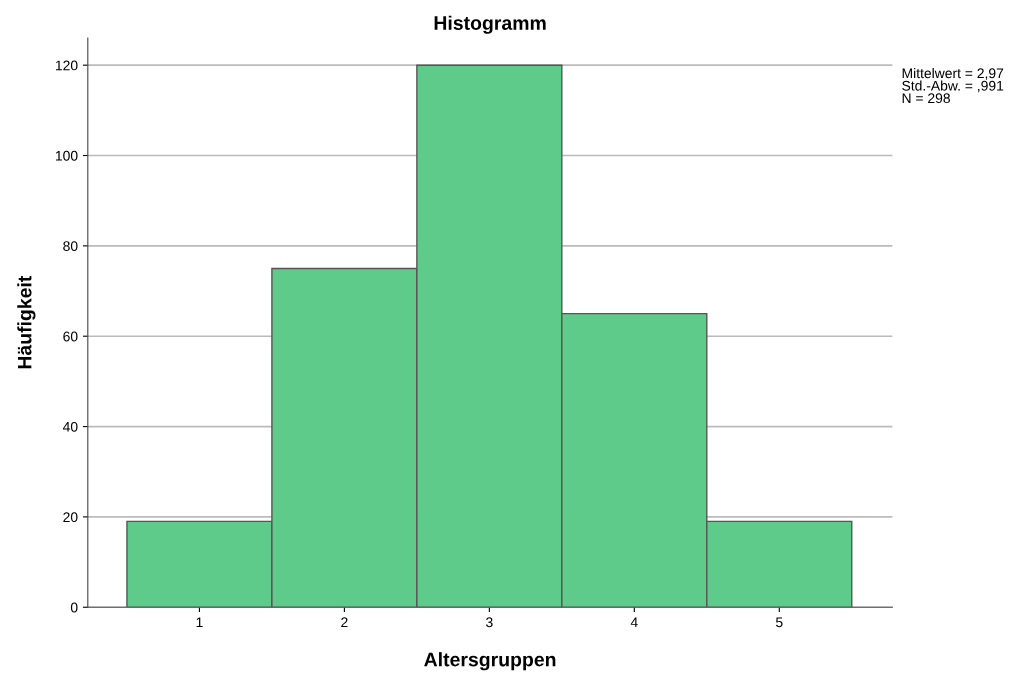  I want to click on y-tick-label: 120, so click(66, 65).